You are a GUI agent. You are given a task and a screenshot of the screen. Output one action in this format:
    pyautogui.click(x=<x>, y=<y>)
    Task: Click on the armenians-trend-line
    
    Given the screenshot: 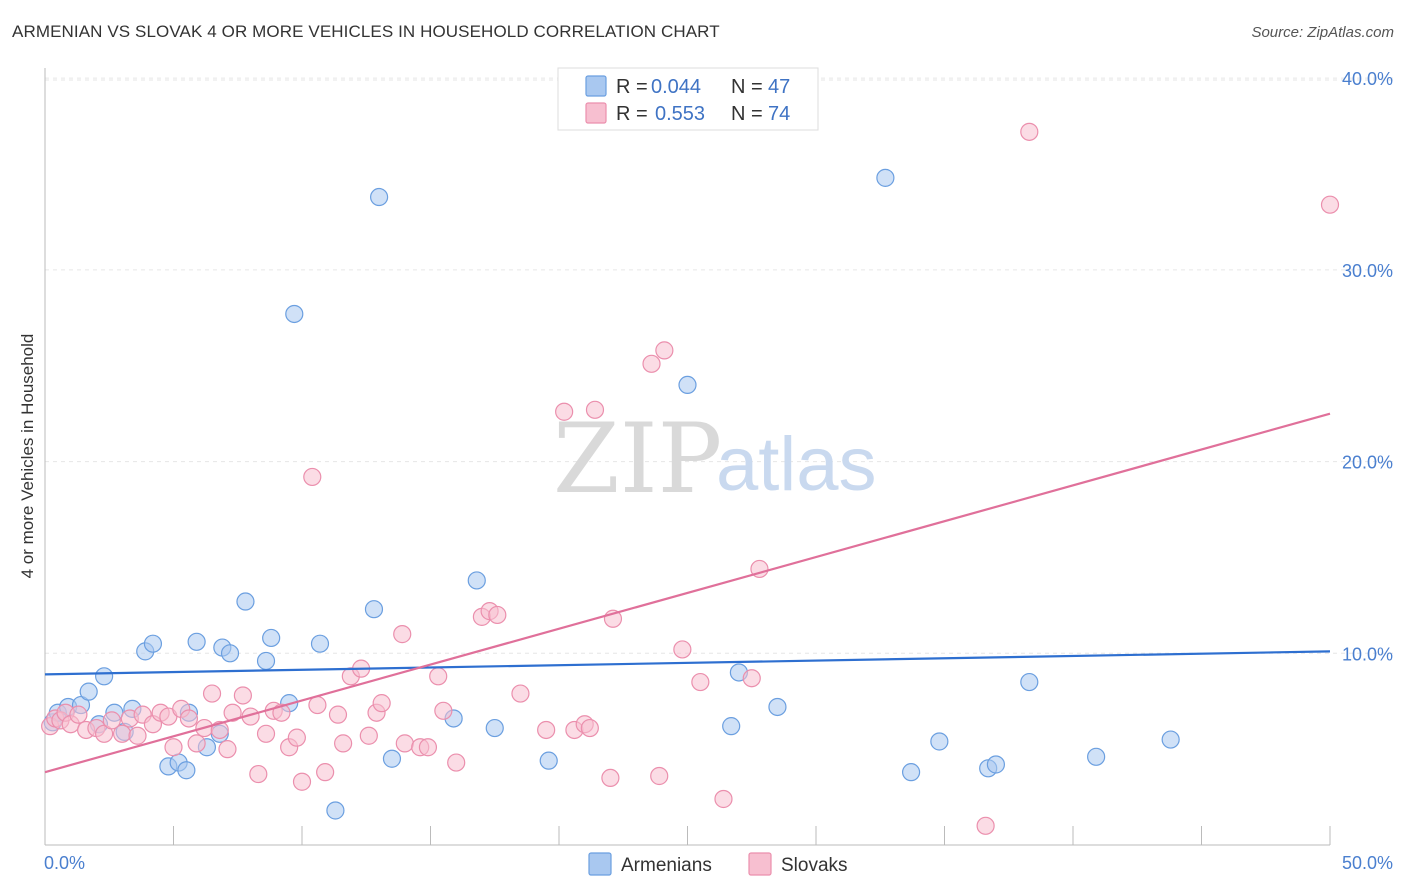 What is the action you would take?
    pyautogui.click(x=687, y=663)
    